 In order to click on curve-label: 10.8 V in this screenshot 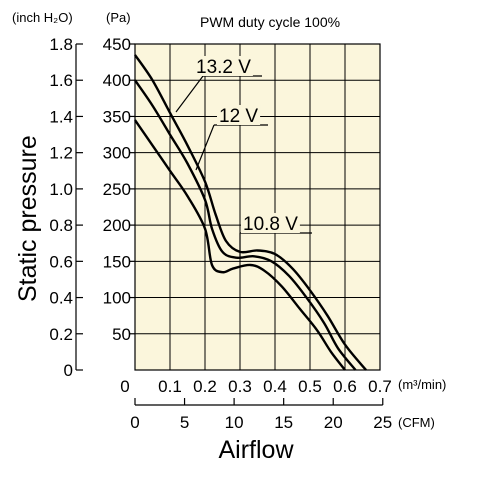, I will do `click(270, 224)`.